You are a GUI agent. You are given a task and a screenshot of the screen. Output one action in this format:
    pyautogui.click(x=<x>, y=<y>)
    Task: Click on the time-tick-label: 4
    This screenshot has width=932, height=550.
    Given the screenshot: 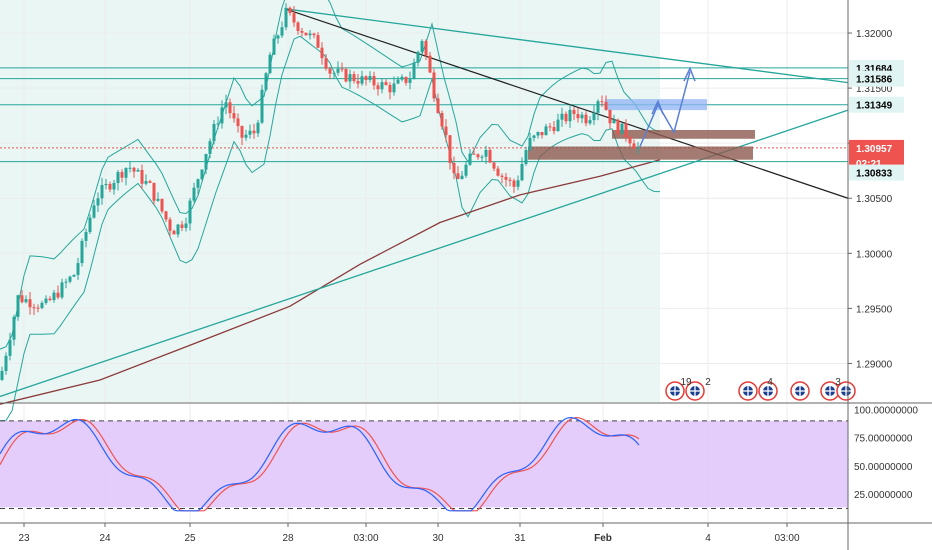 What is the action you would take?
    pyautogui.click(x=708, y=538)
    